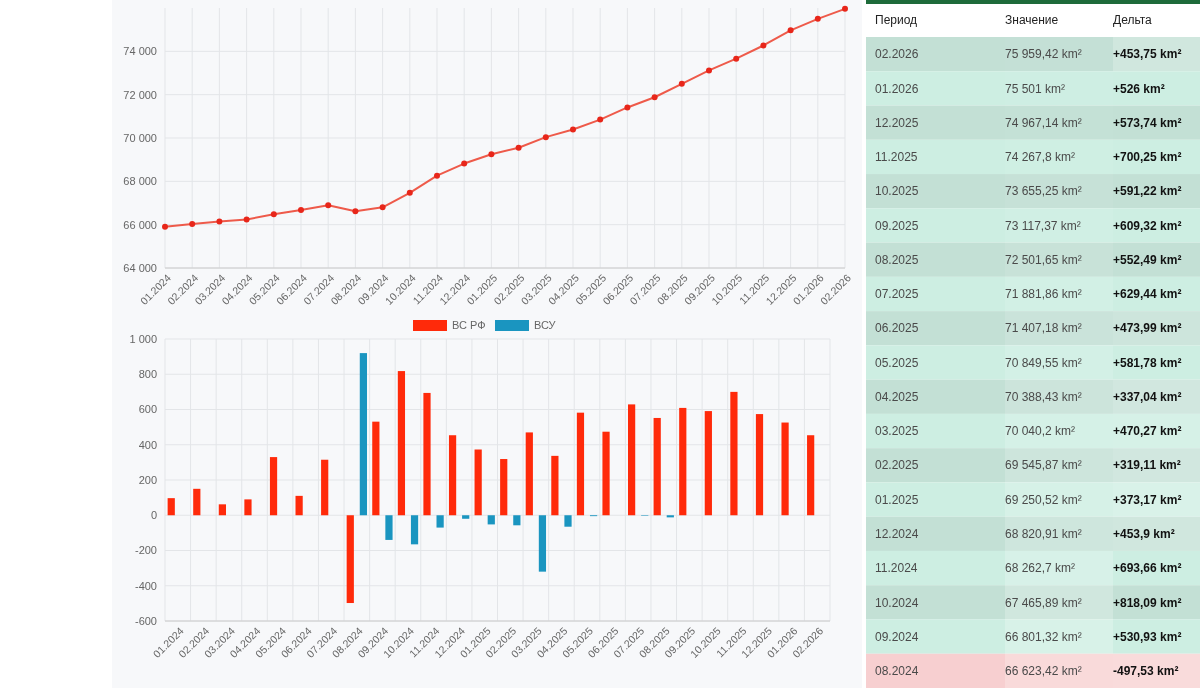 The width and height of the screenshot is (1200, 688). Describe the element at coordinates (1043, 259) in the screenshot. I see `data-label: 72 501,65 km²` at that location.